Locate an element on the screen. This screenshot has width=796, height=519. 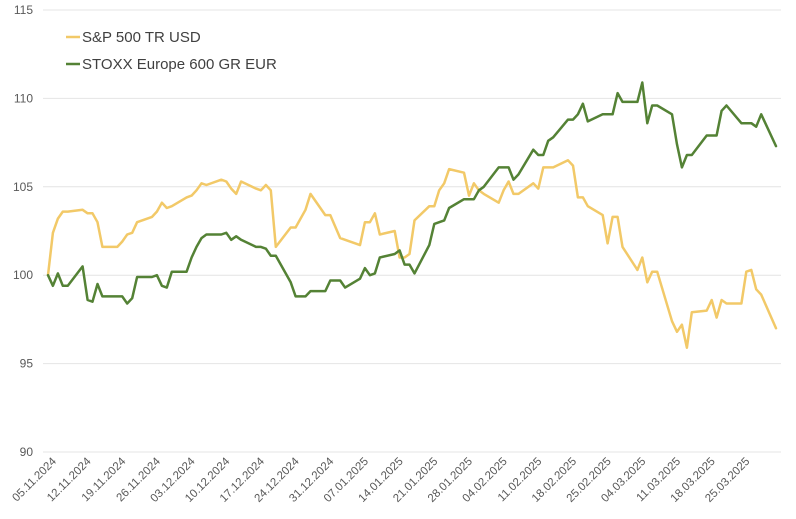
legend: S&P 500 TR USD STOXX Europe 600 GR EUR is located at coordinates (171, 51).